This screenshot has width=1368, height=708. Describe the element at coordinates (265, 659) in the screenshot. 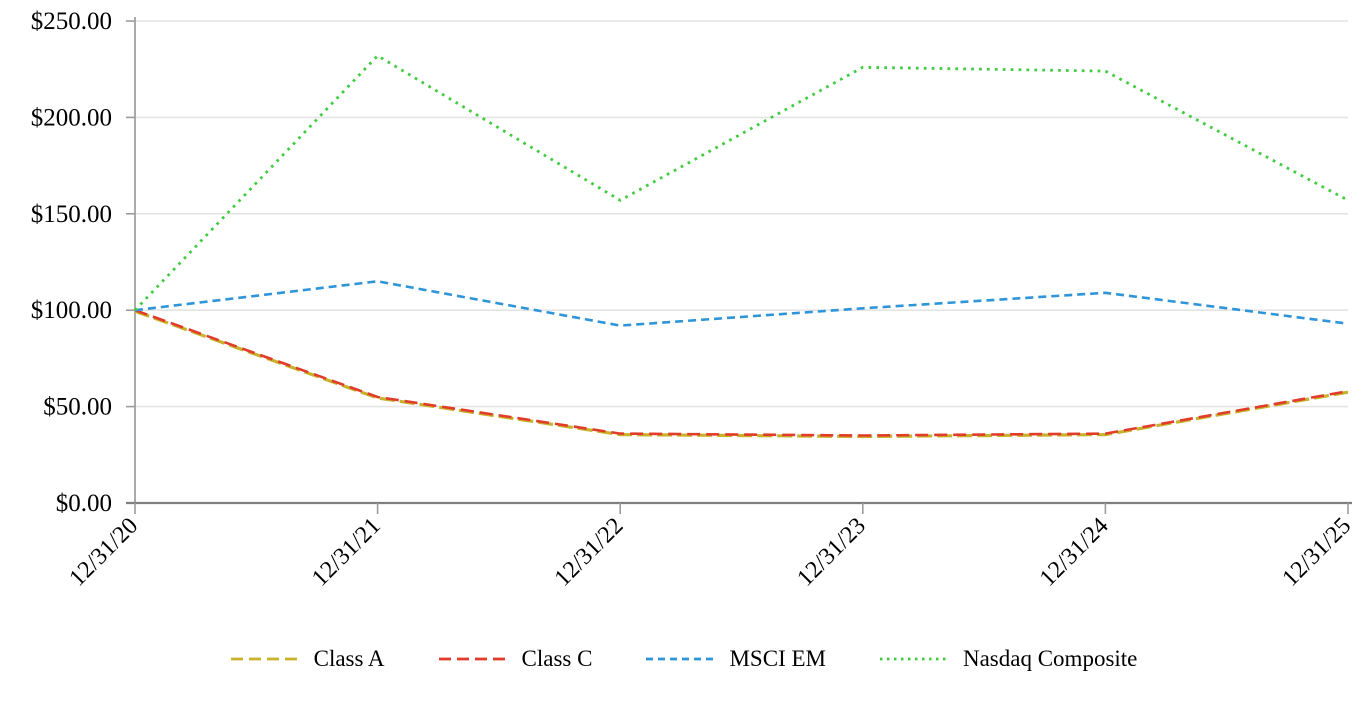

I see `legend-swatch-line-class-a` at that location.